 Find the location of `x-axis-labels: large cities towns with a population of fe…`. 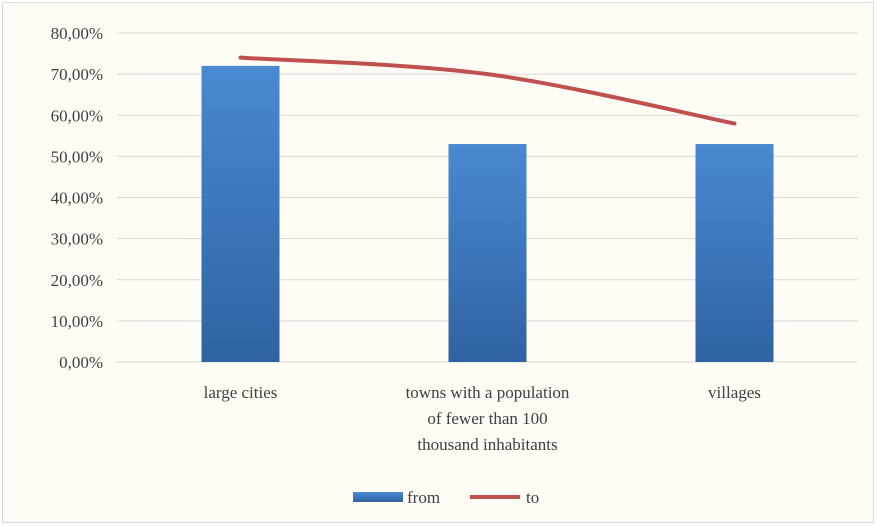

x-axis-labels: large cities towns with a population of fe… is located at coordinates (482, 418).